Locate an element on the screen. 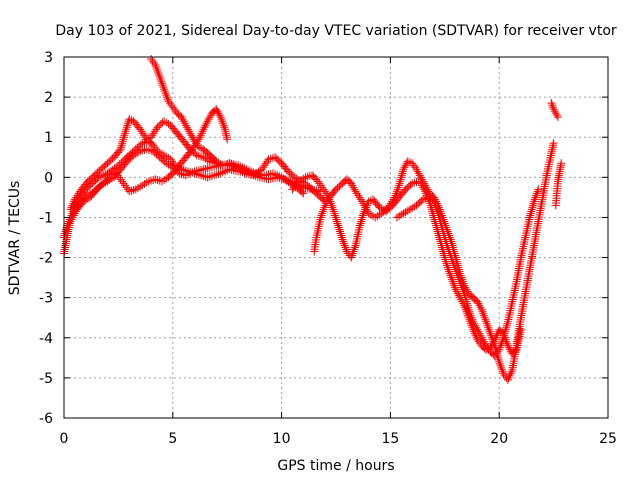 The image size is (640, 480). x-tick-label: 10 is located at coordinates (282, 439).